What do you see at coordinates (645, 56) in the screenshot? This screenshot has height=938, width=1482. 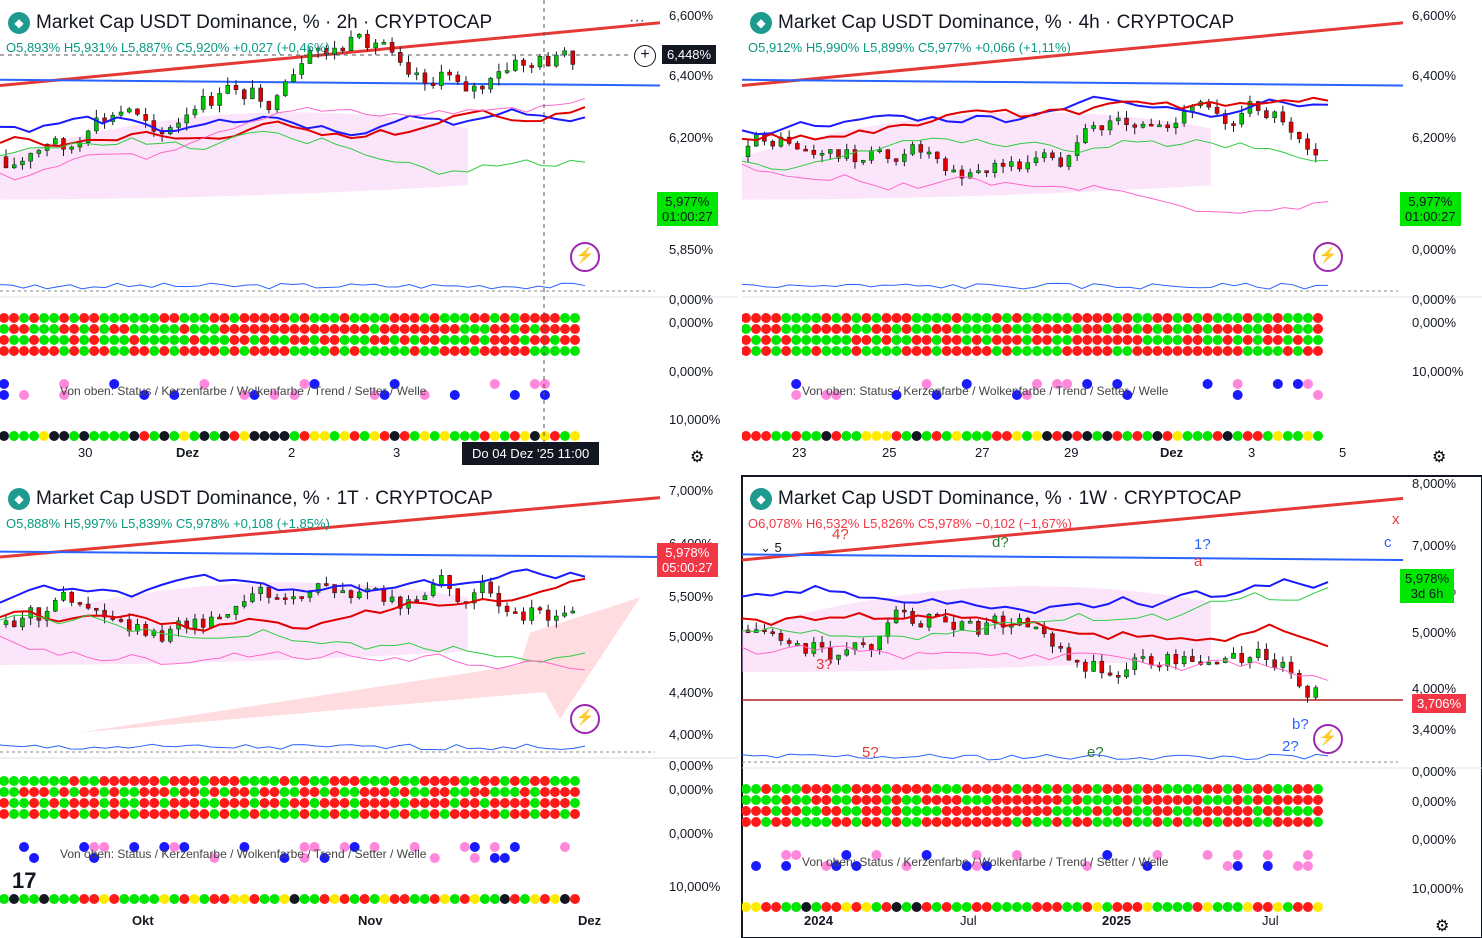 I see `add-alert-plus-button: +` at bounding box center [645, 56].